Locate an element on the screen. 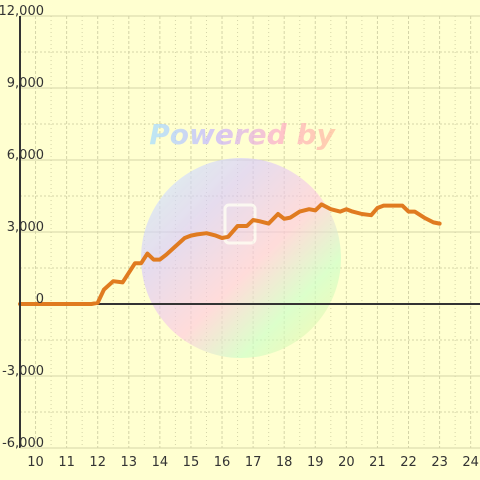 The height and width of the screenshot is (480, 480). y-tick-label: 6,000 is located at coordinates (25, 155).